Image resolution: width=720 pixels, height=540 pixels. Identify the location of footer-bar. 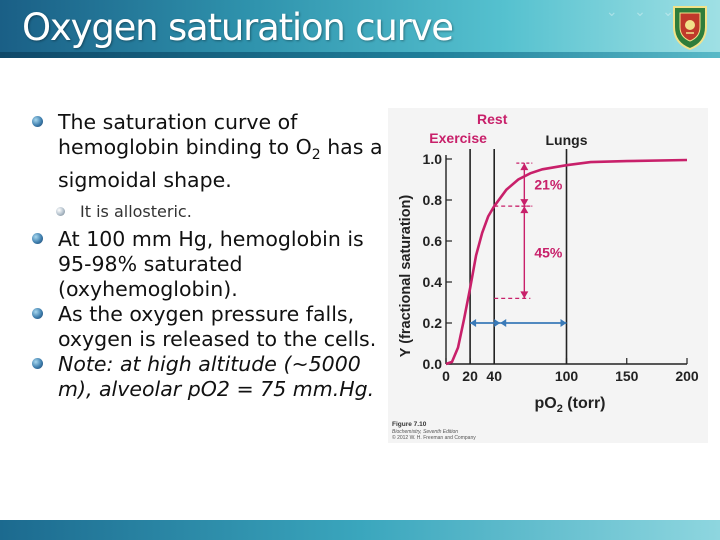
(360, 530).